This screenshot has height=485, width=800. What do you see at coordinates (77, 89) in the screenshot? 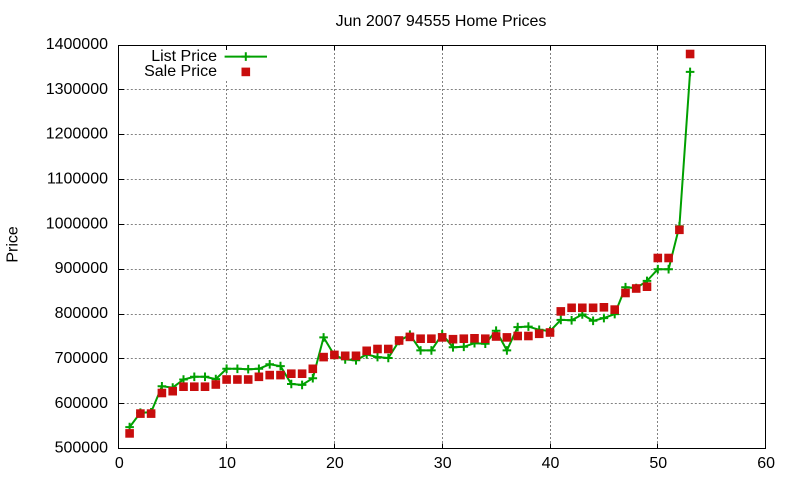
I see `svg-text: 1300000` at bounding box center [77, 89].